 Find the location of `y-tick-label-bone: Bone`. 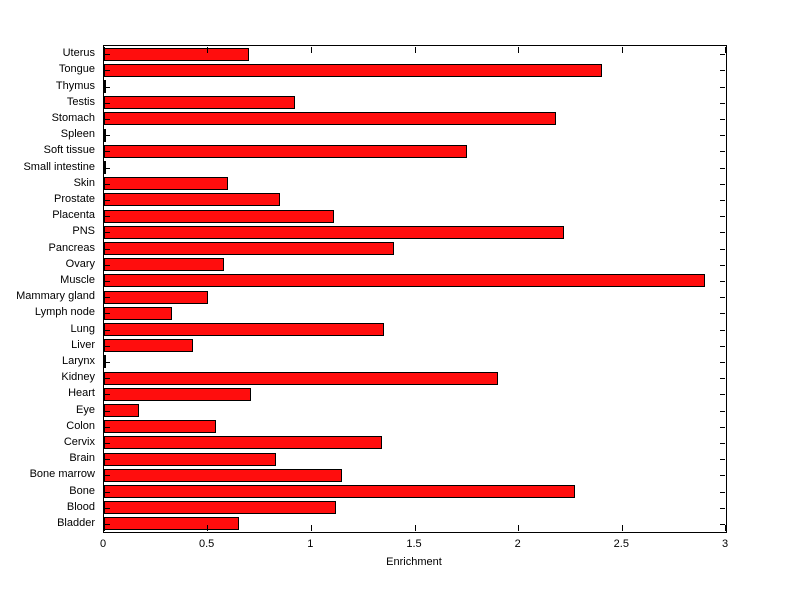

y-tick-label-bone: Bone is located at coordinates (82, 490).